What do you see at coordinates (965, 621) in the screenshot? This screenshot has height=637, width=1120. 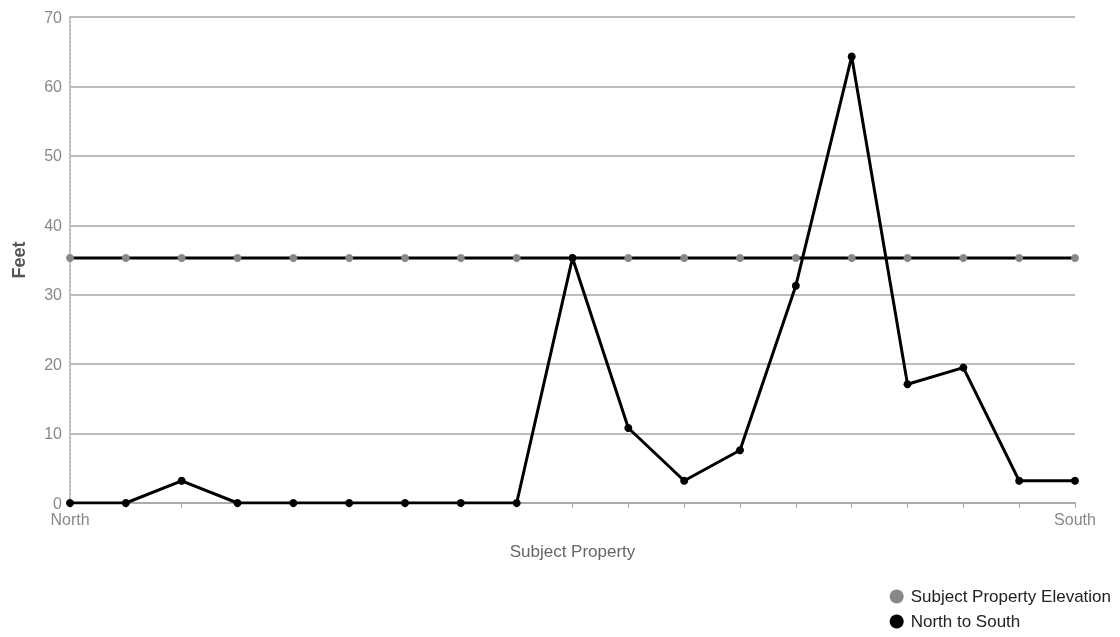 I see `legend-label: North to South` at bounding box center [965, 621].